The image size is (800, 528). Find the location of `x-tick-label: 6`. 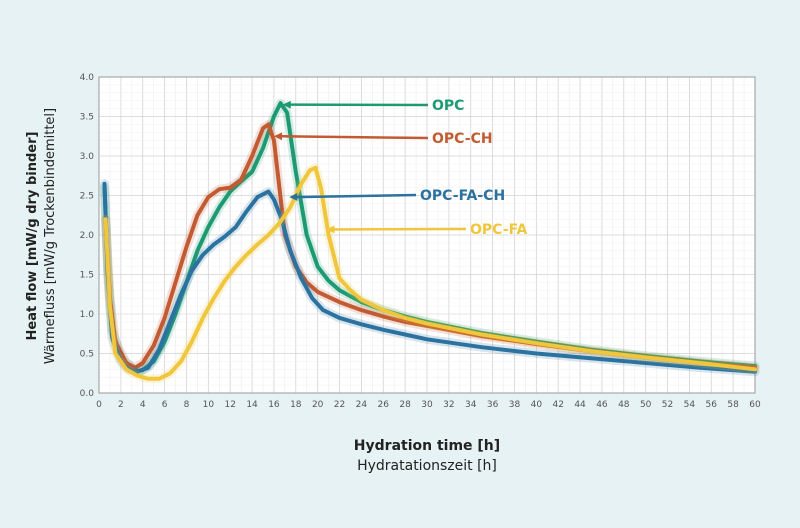

x-tick-label: 6 is located at coordinates (165, 405).